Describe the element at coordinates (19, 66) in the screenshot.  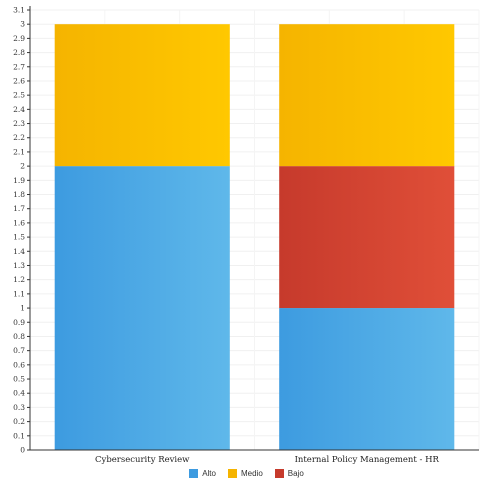
I see `y-tick-label: 2.7` at that location.